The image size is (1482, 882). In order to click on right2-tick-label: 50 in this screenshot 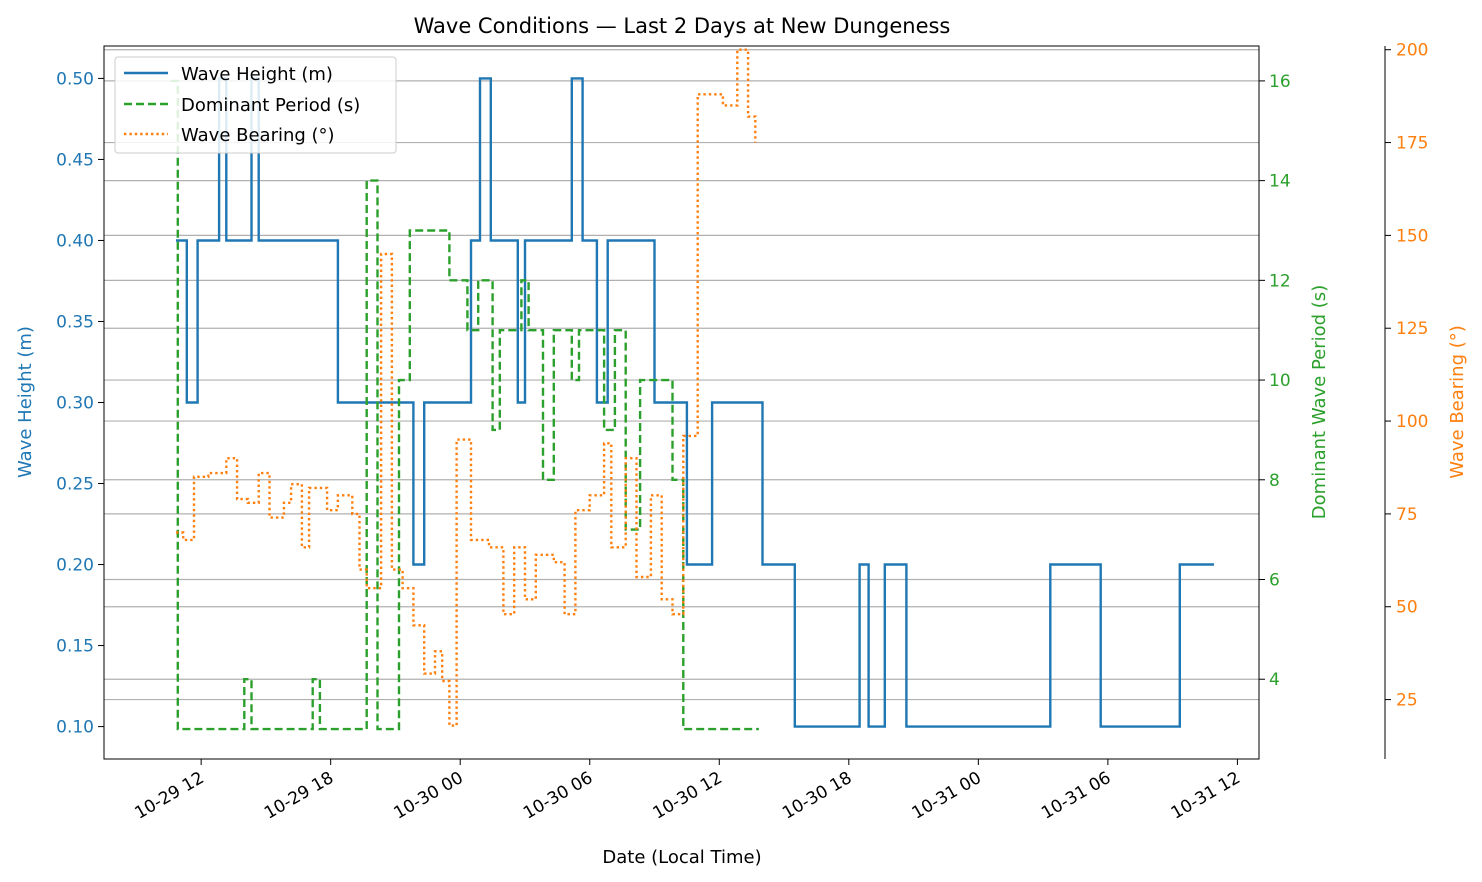, I will do `click(1407, 608)`.